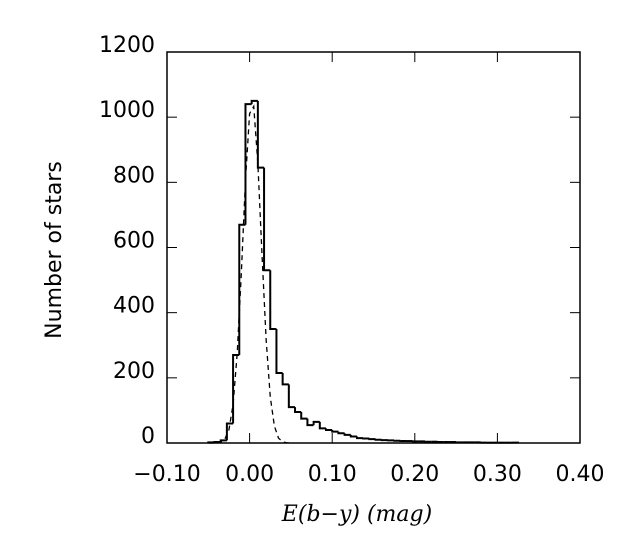 The height and width of the screenshot is (554, 629). I want to click on x-tick-label: 0.40, so click(580, 474).